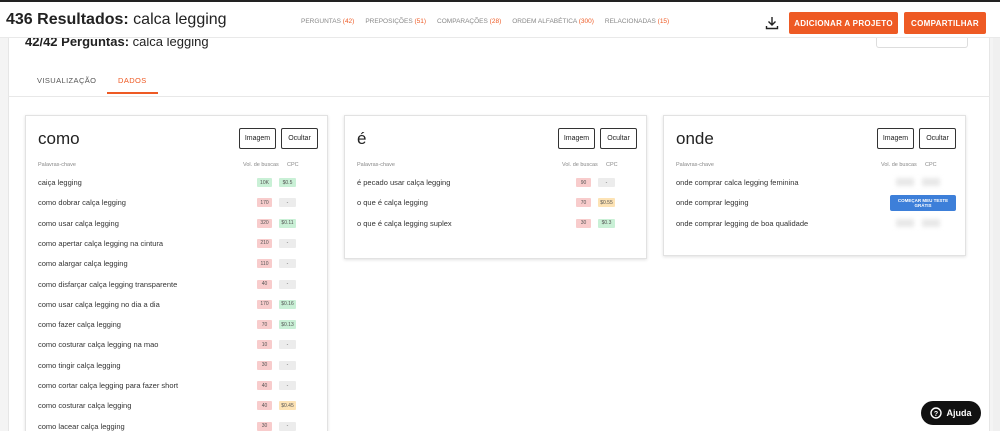 This screenshot has width=1000, height=431. I want to click on keyword: como usar calça legging, so click(78, 223).